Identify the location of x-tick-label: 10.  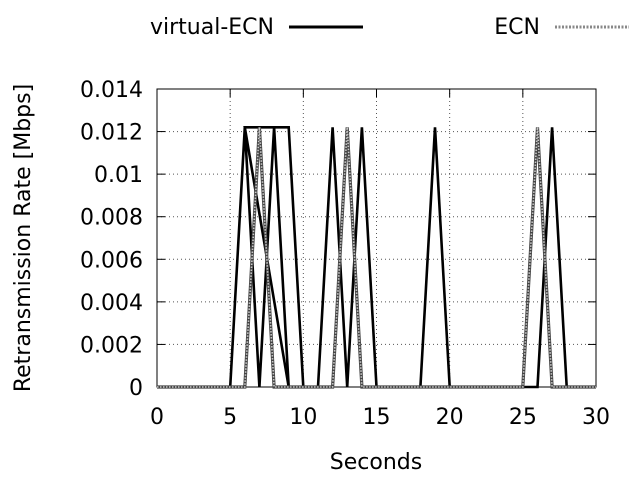
(303, 417).